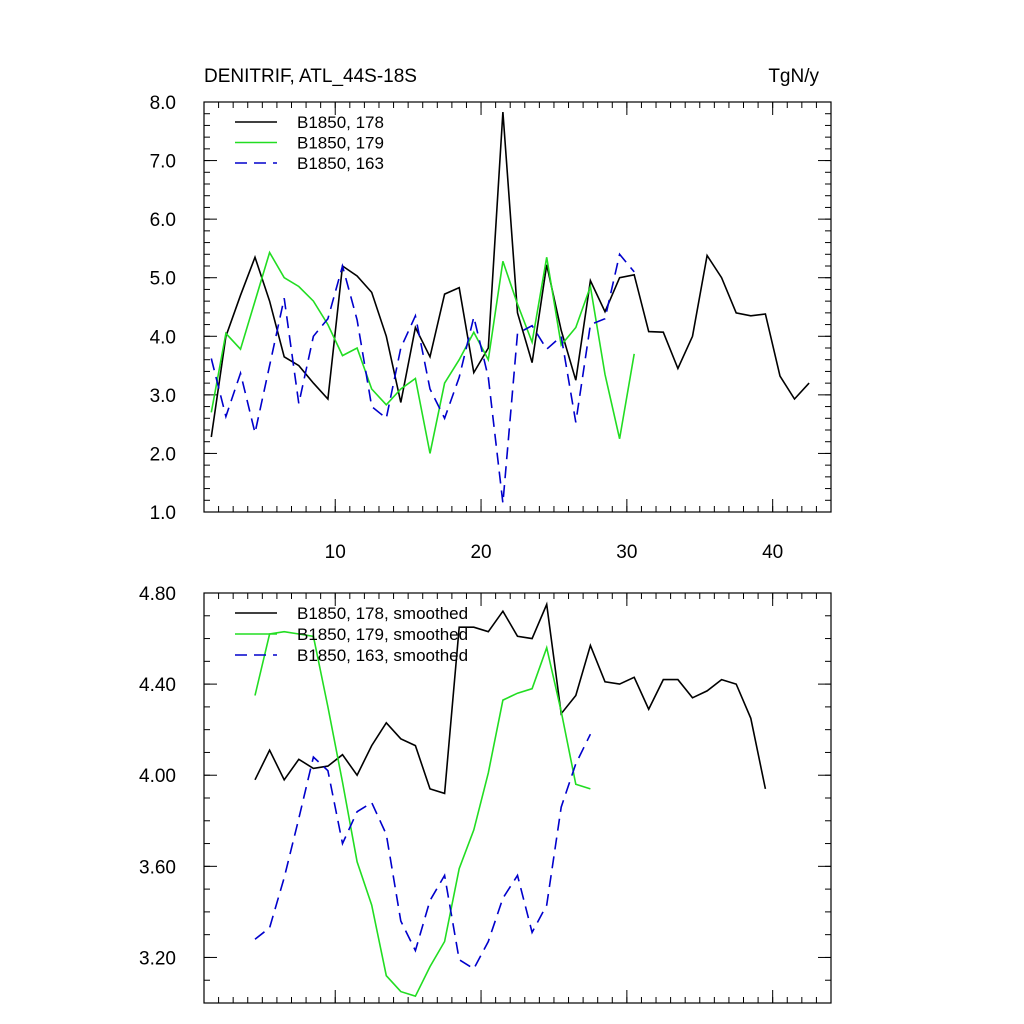 The image size is (1024, 1024). Describe the element at coordinates (340, 163) in the screenshot. I see `legend-label: B1850, 163` at that location.